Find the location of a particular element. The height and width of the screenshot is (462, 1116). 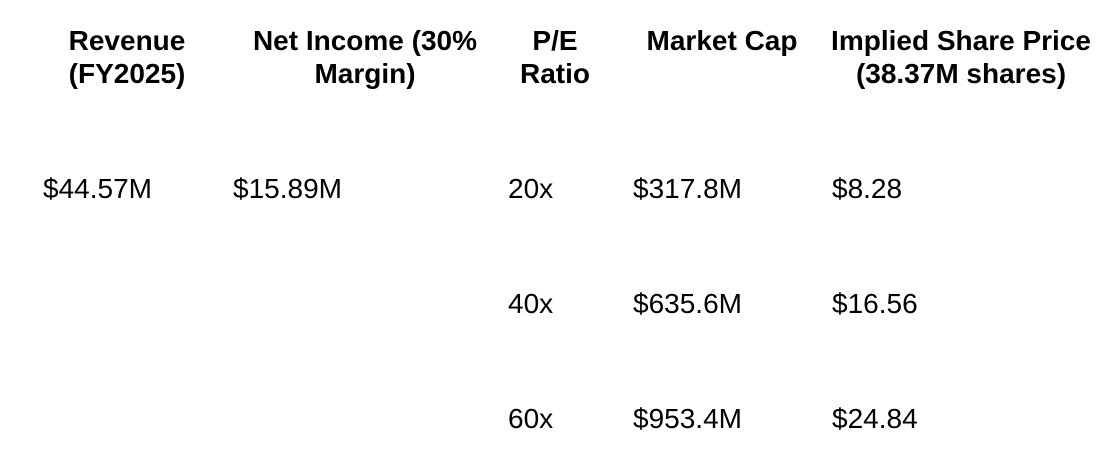

cell-market-cap-row1: $317.8M is located at coordinates (687, 188).